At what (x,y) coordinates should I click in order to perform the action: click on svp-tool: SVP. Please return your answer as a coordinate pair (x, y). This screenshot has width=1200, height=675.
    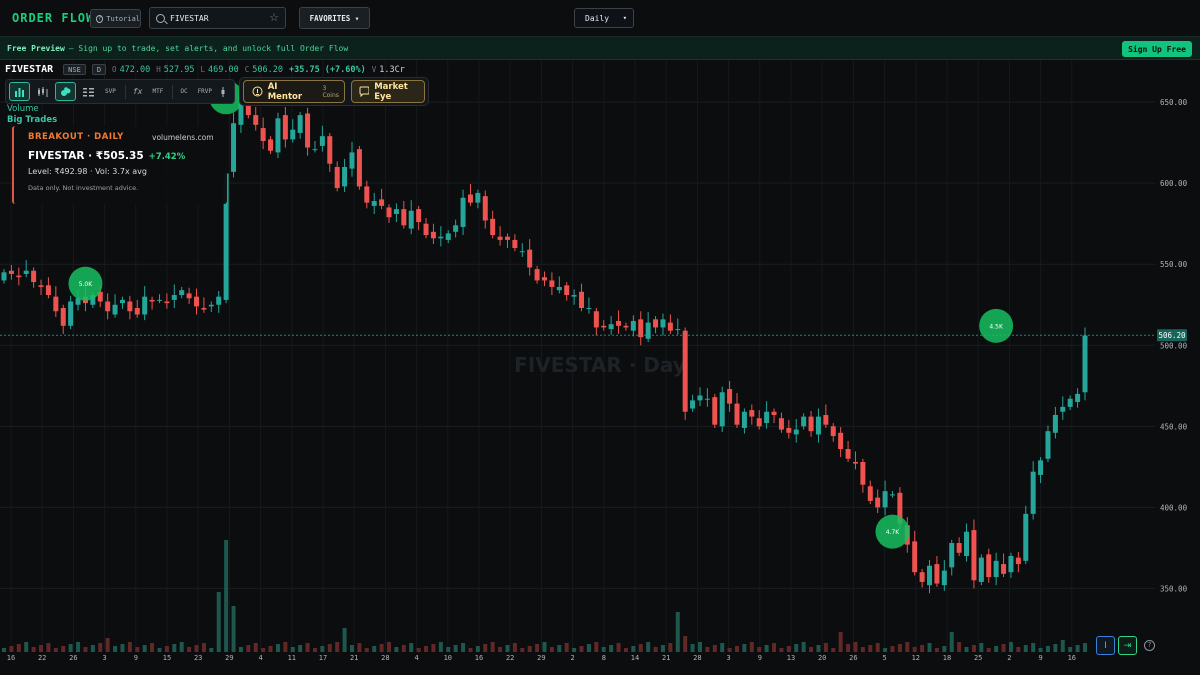
    Looking at the image, I should click on (110, 91).